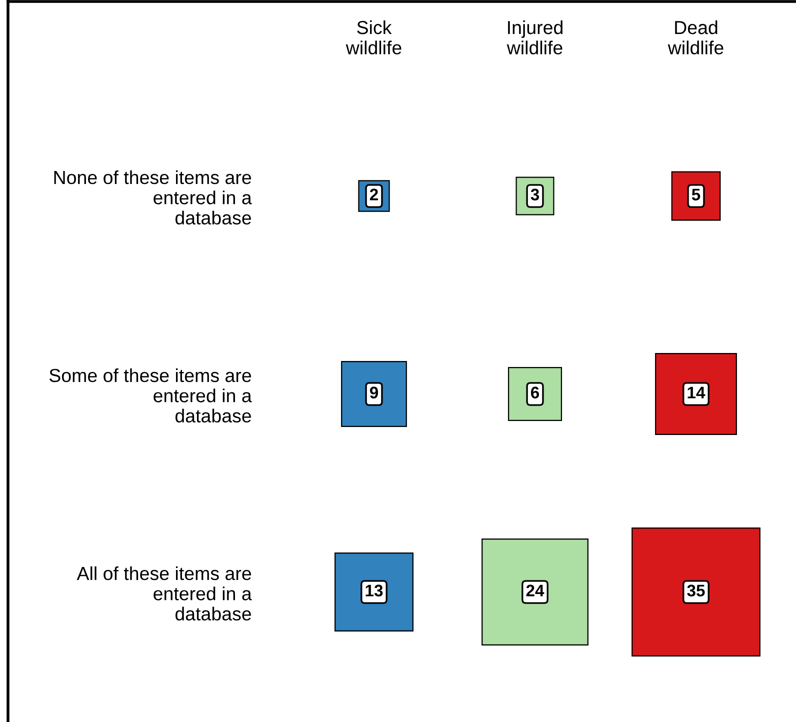  What do you see at coordinates (697, 392) in the screenshot?
I see `data-label: 14` at bounding box center [697, 392].